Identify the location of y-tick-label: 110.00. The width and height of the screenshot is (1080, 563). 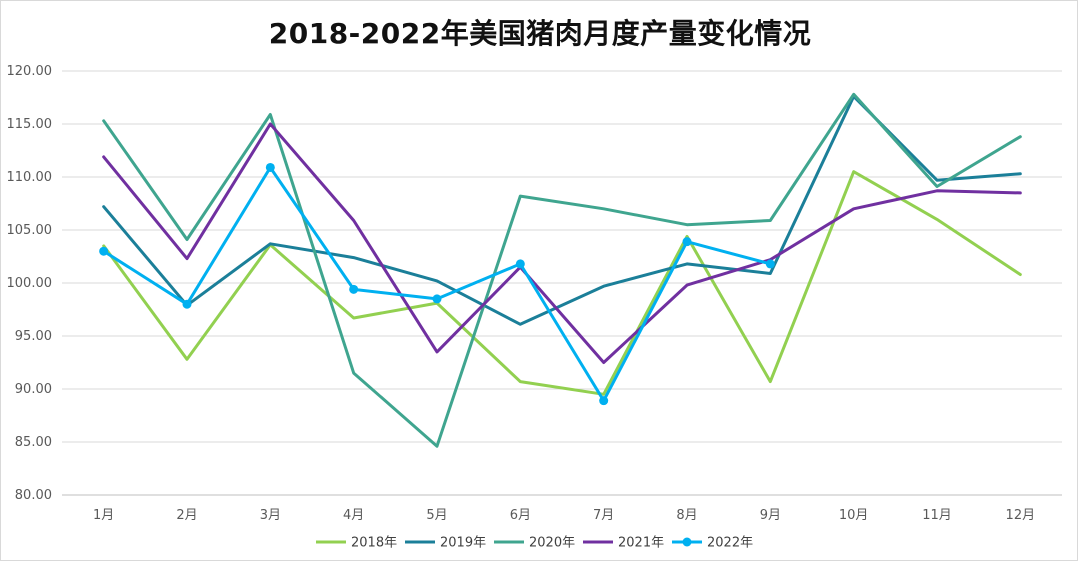
(30, 177).